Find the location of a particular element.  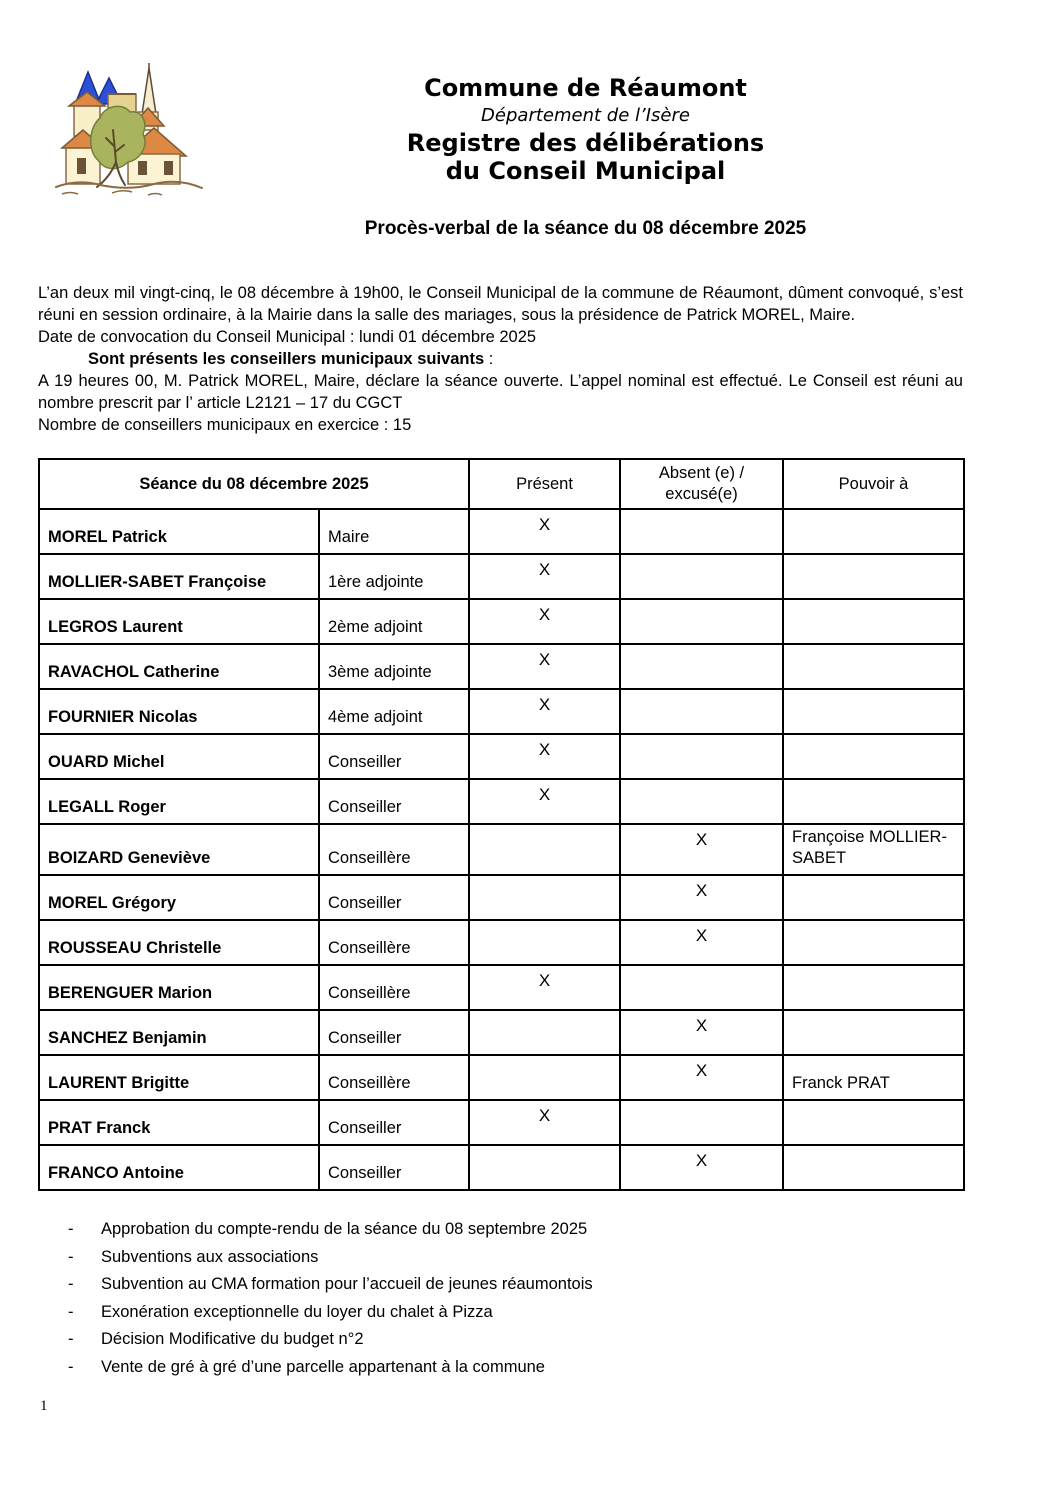

registre-title-line2: du Conseil Municipal is located at coordinates (585, 171).